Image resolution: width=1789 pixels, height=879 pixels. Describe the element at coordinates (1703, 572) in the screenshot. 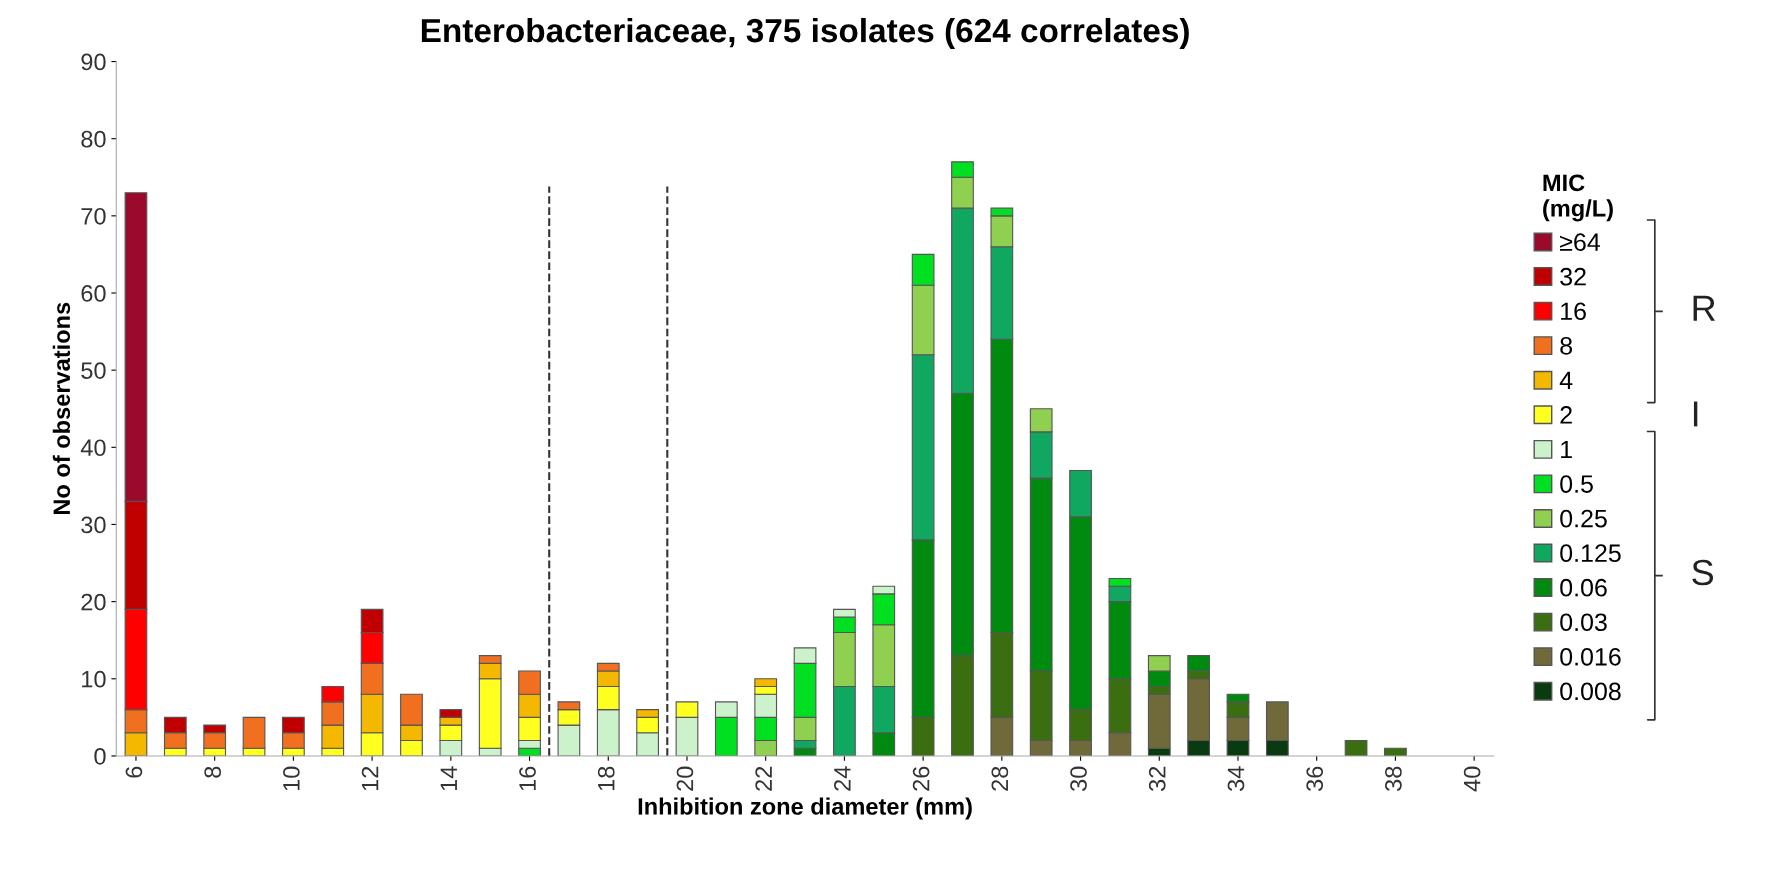

I see `text: S` at that location.